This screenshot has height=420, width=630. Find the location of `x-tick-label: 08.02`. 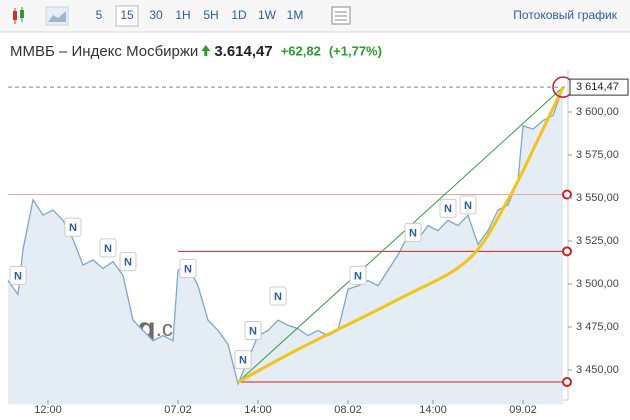

x-tick-label: 08.02 is located at coordinates (348, 410).